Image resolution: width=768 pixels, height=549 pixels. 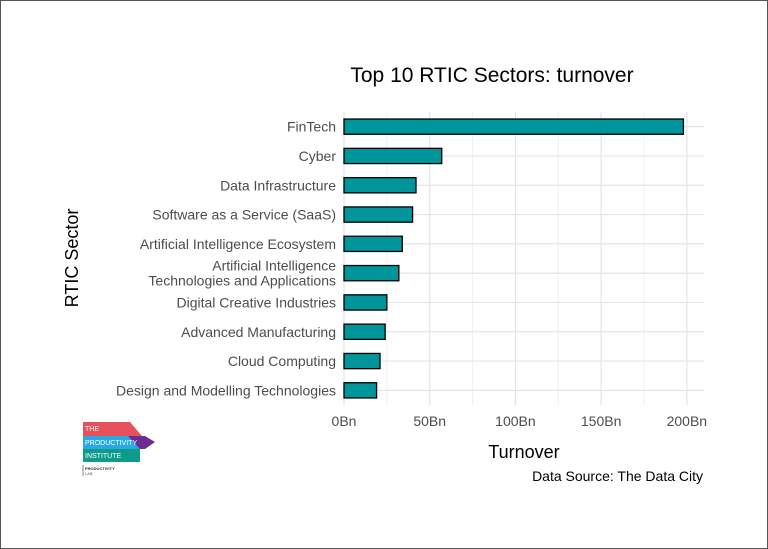 I want to click on x-tick-labels: 0Bn 50Bn 100Bn 150Bn 200Bn, so click(x=520, y=421).